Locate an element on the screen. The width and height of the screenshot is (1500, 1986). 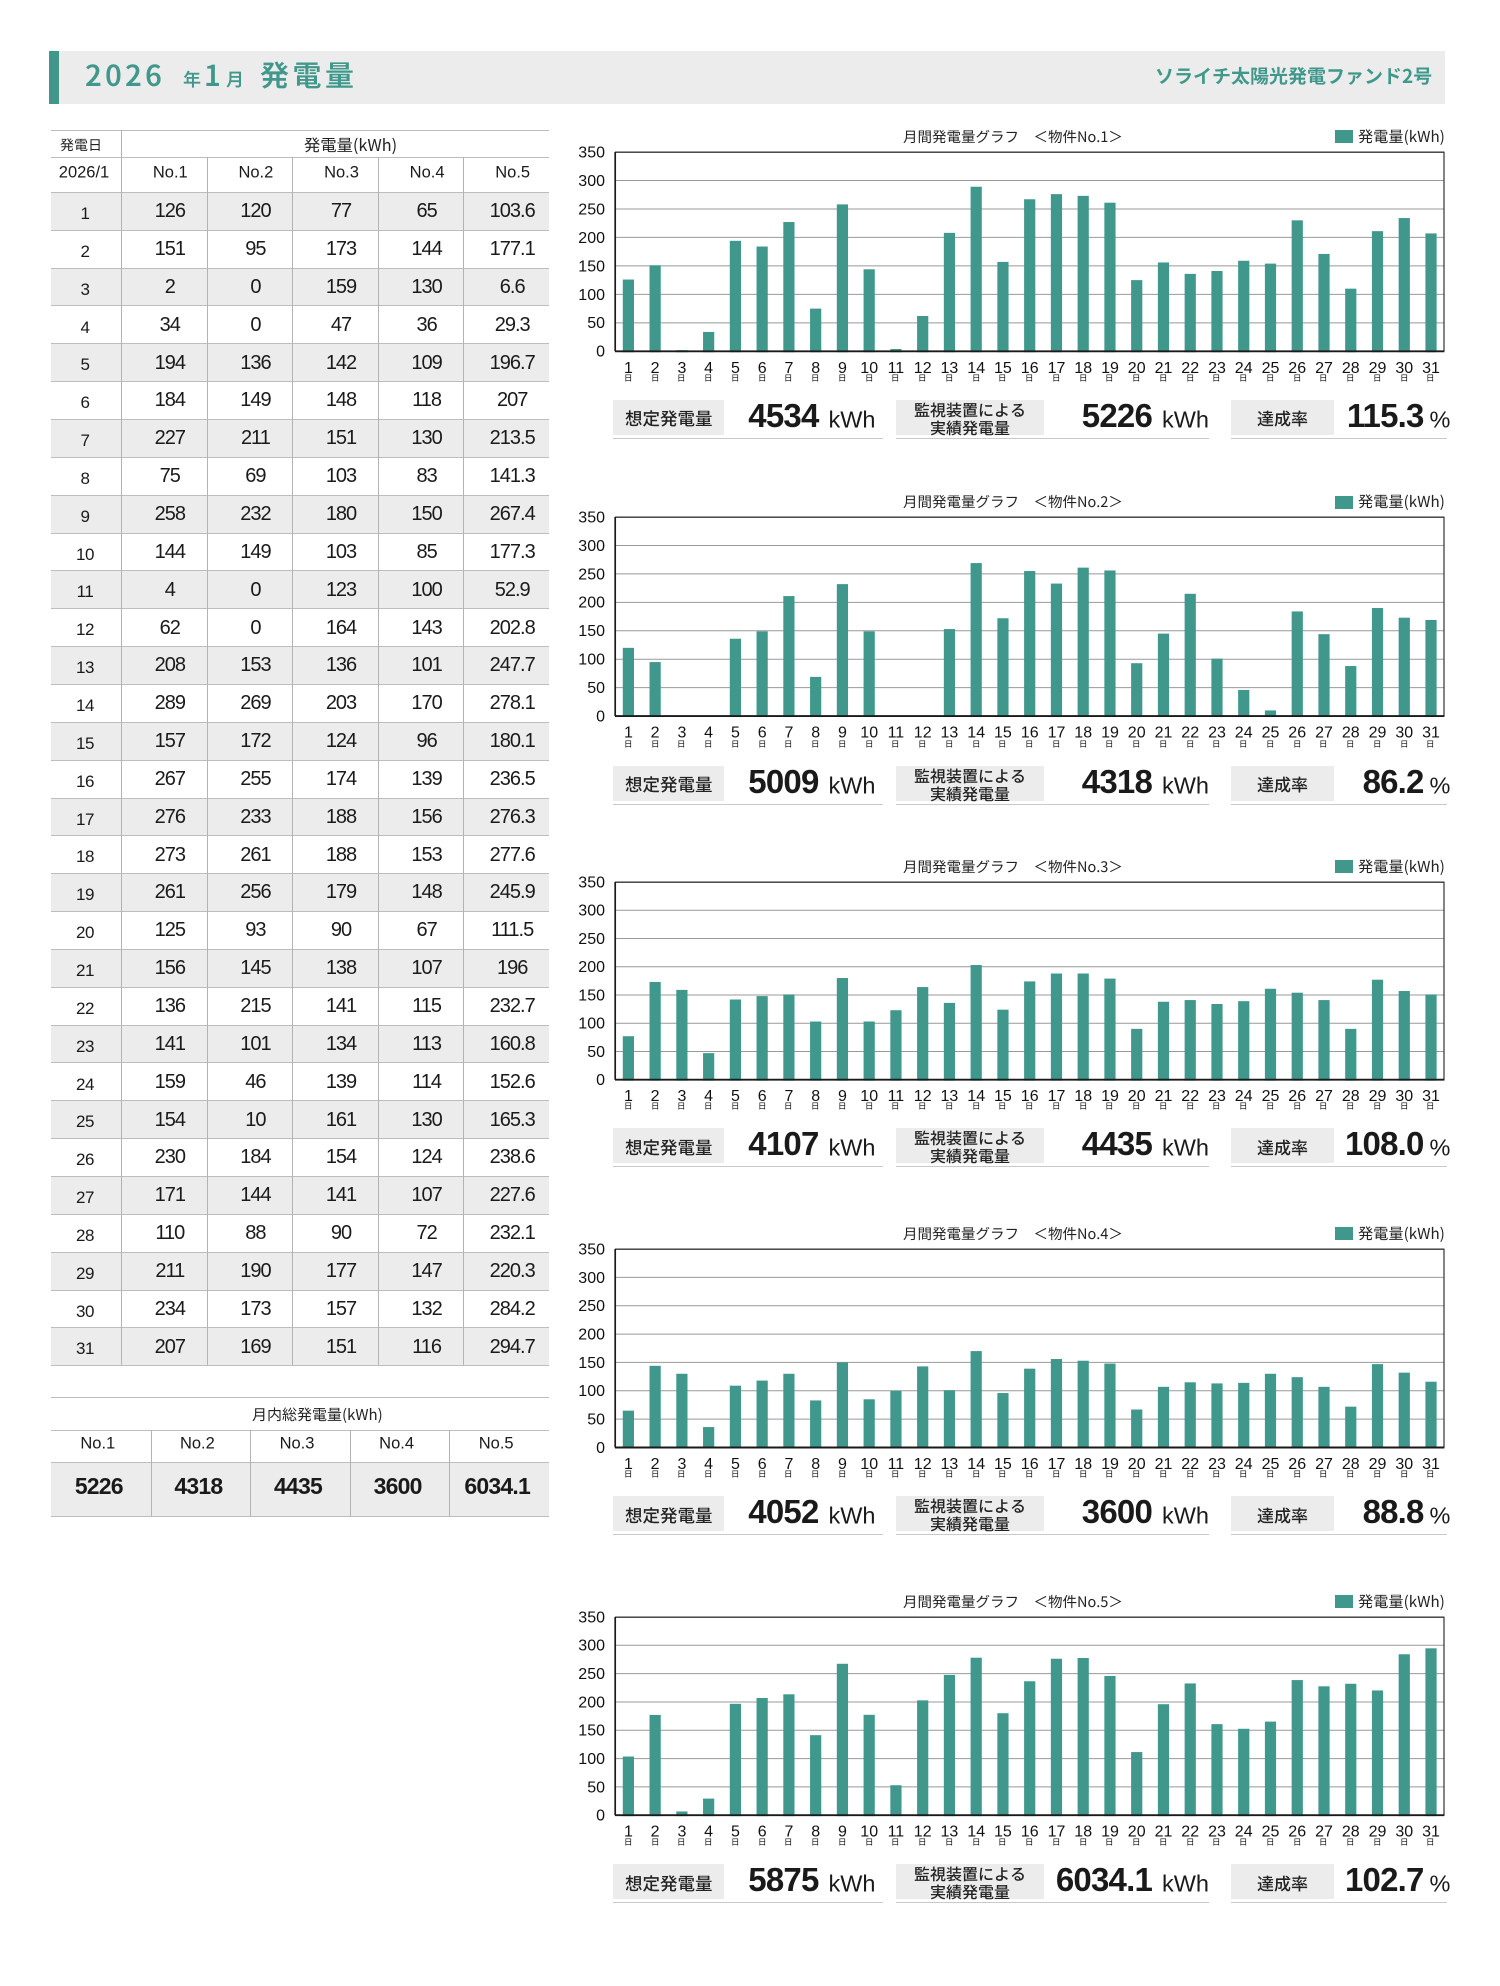
svg-text: 0 is located at coordinates (600, 1815).